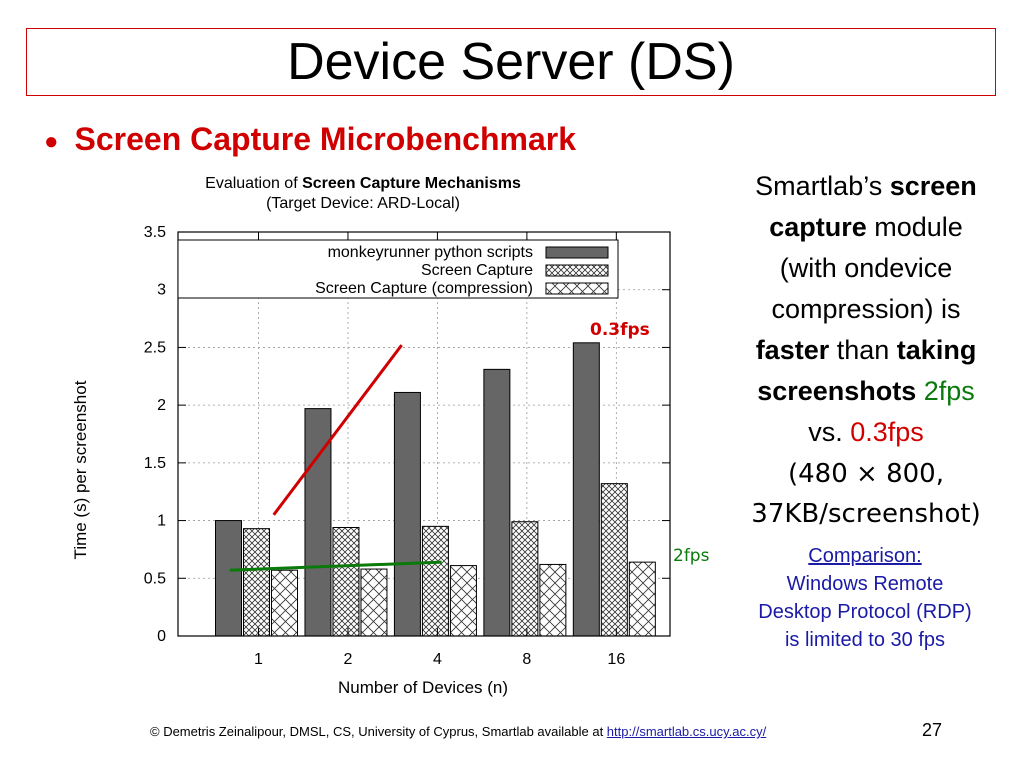 Image resolution: width=1024 pixels, height=768 pixels. Describe the element at coordinates (337, 430) in the screenshot. I see `trend-line-0-3fps` at that location.